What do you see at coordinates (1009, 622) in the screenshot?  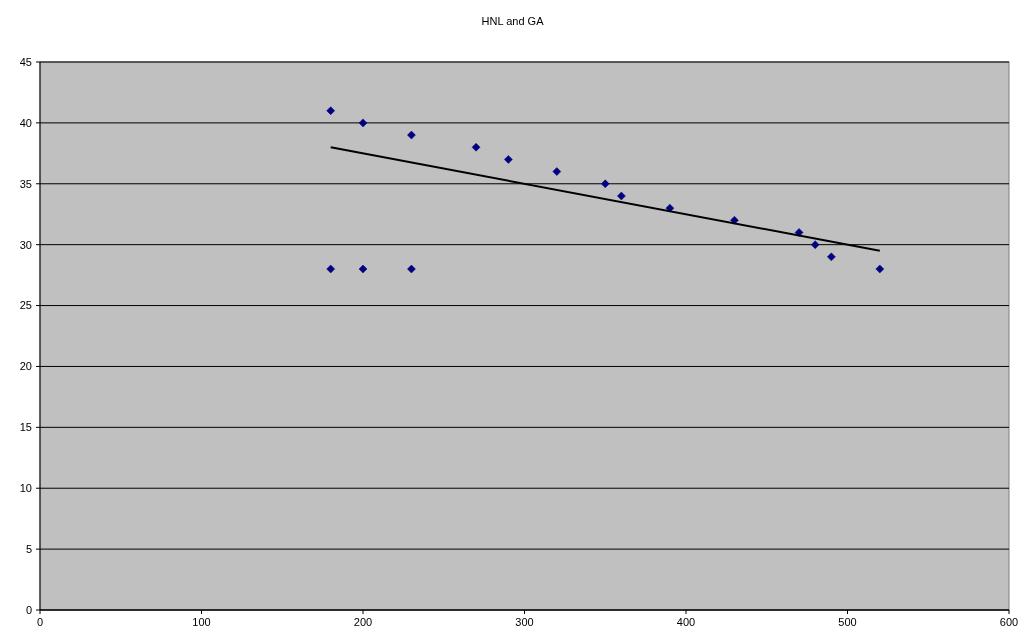 I see `x-tick-label: 600` at bounding box center [1009, 622].